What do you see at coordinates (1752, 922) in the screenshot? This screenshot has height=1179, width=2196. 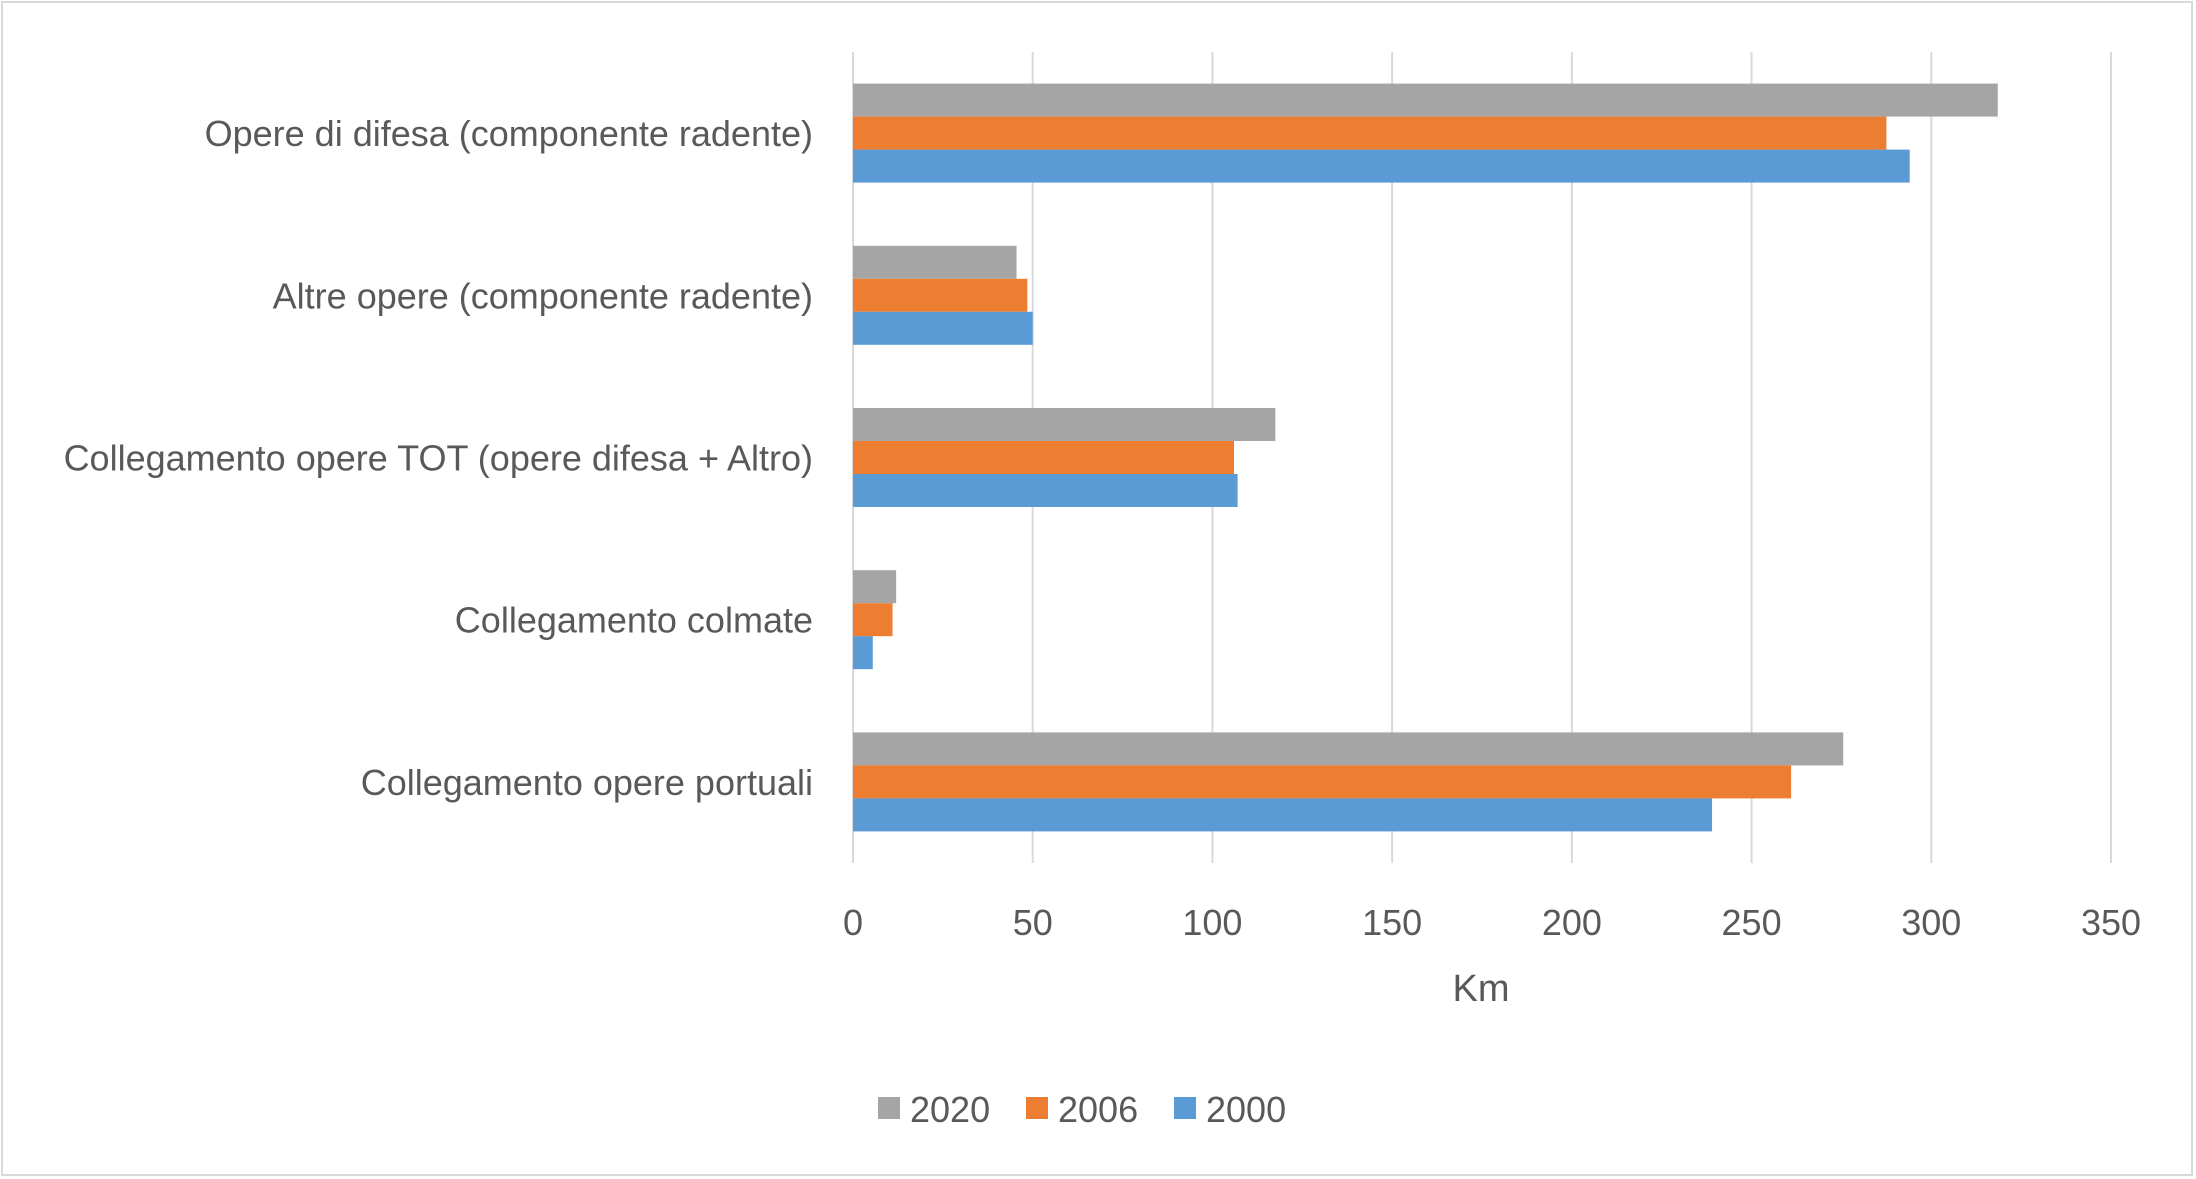 I see `x-tick-label: 250` at bounding box center [1752, 922].